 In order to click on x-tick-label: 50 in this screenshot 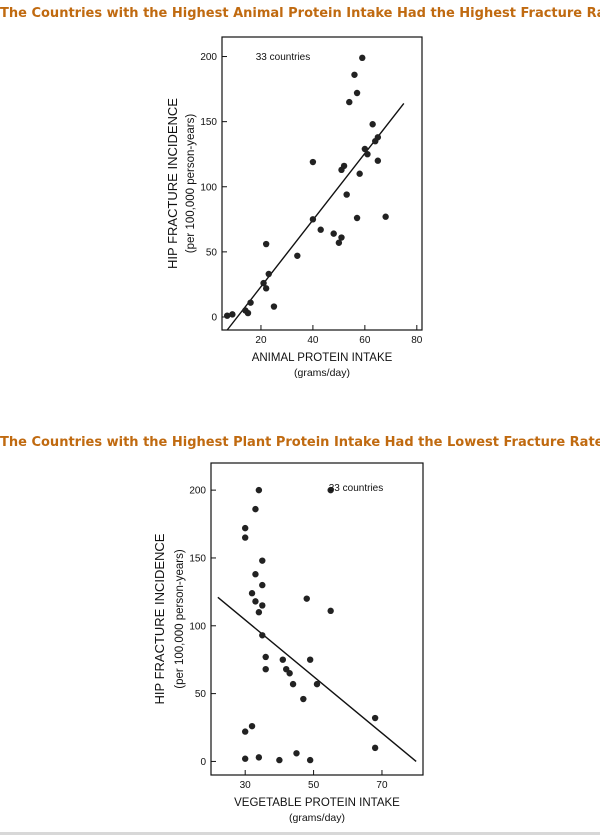, I will do `click(314, 785)`.